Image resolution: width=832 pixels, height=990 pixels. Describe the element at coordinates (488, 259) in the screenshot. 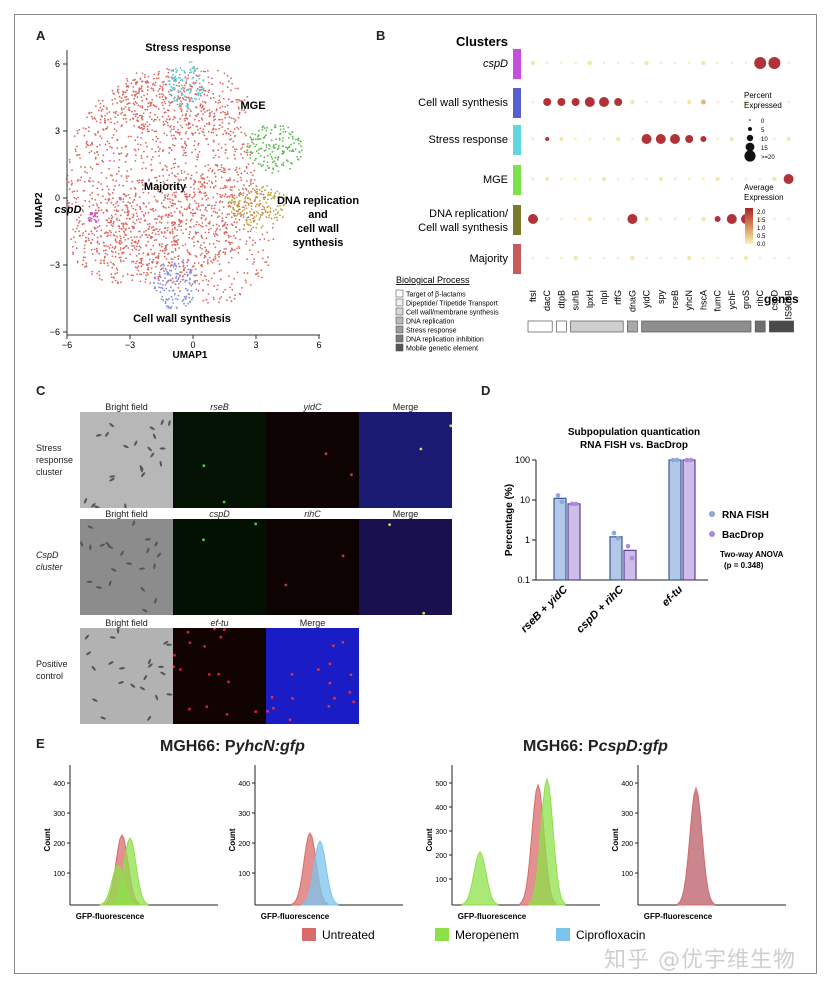

I see `cluster-row-label: Majority` at that location.